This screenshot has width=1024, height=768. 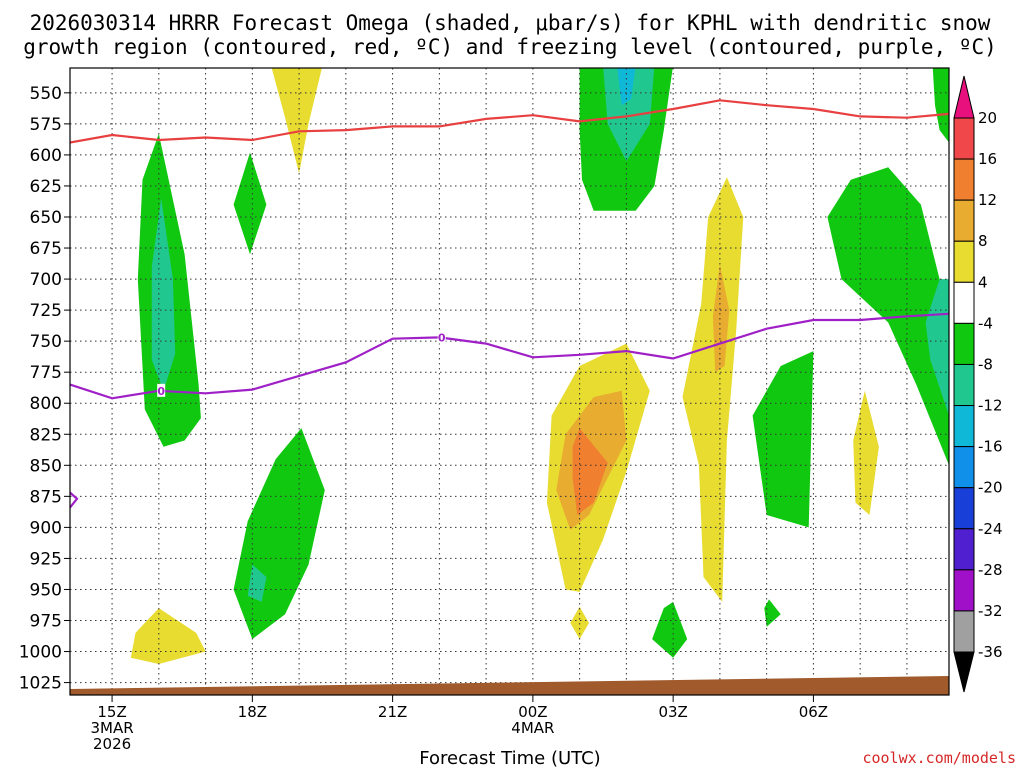 I want to click on colorbar: 20 16 12 8 4 -4 -8 -12 -16 -20 -24 -28 -32 -36, so click(x=978, y=384).